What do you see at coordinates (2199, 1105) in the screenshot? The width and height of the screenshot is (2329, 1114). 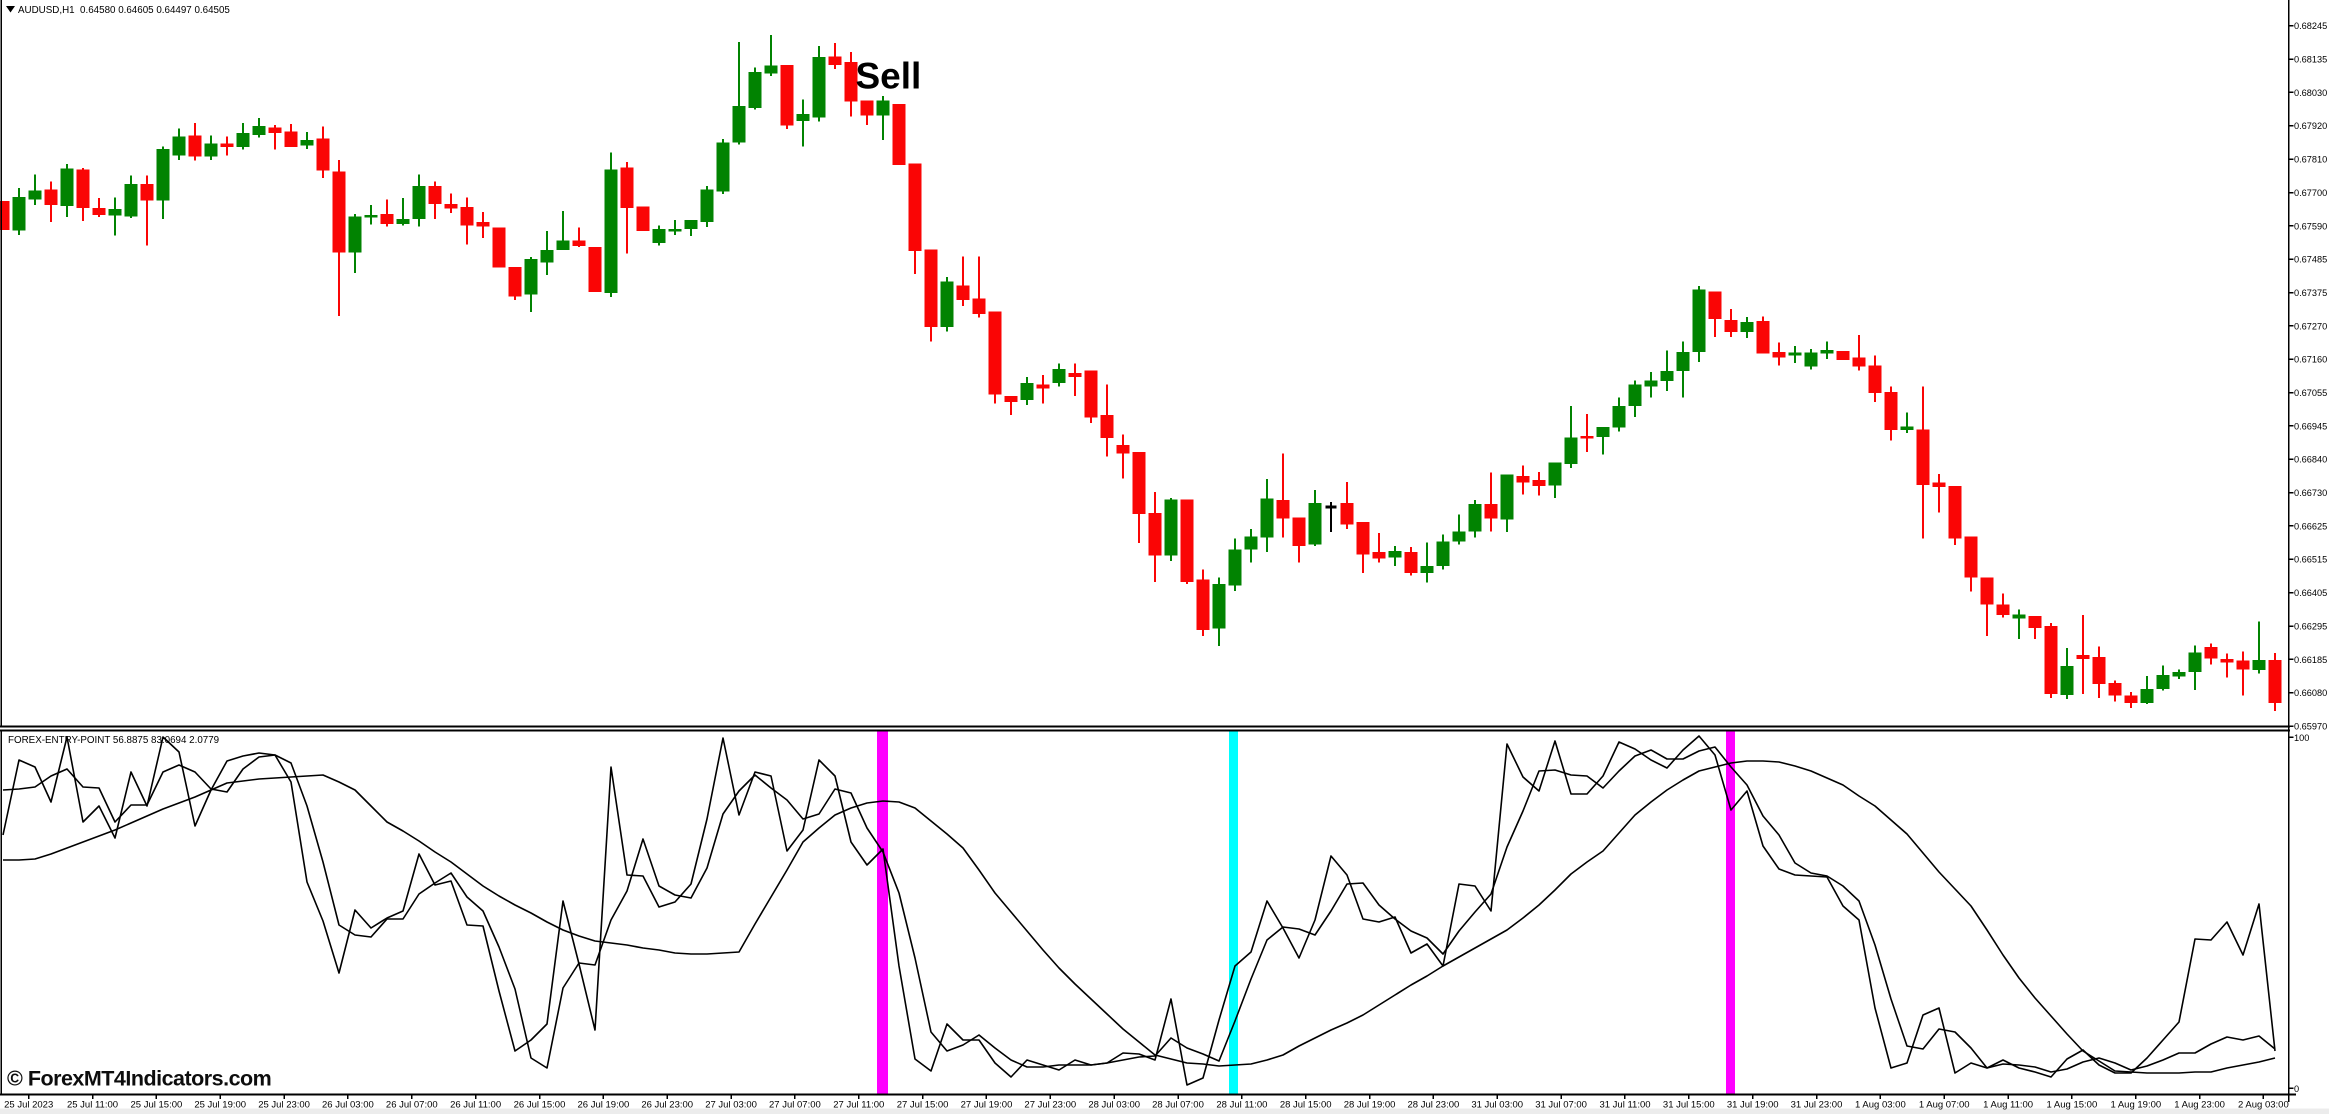 I see `svg-text: 1 Aug 23:00` at bounding box center [2199, 1105].